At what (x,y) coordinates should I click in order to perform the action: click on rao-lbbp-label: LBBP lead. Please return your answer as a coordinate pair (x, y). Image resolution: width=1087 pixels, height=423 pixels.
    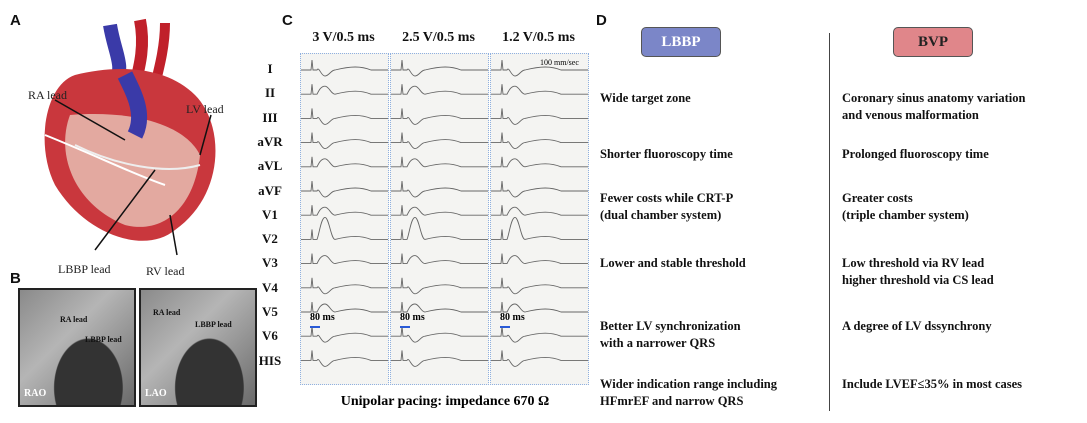
    Looking at the image, I should click on (103, 339).